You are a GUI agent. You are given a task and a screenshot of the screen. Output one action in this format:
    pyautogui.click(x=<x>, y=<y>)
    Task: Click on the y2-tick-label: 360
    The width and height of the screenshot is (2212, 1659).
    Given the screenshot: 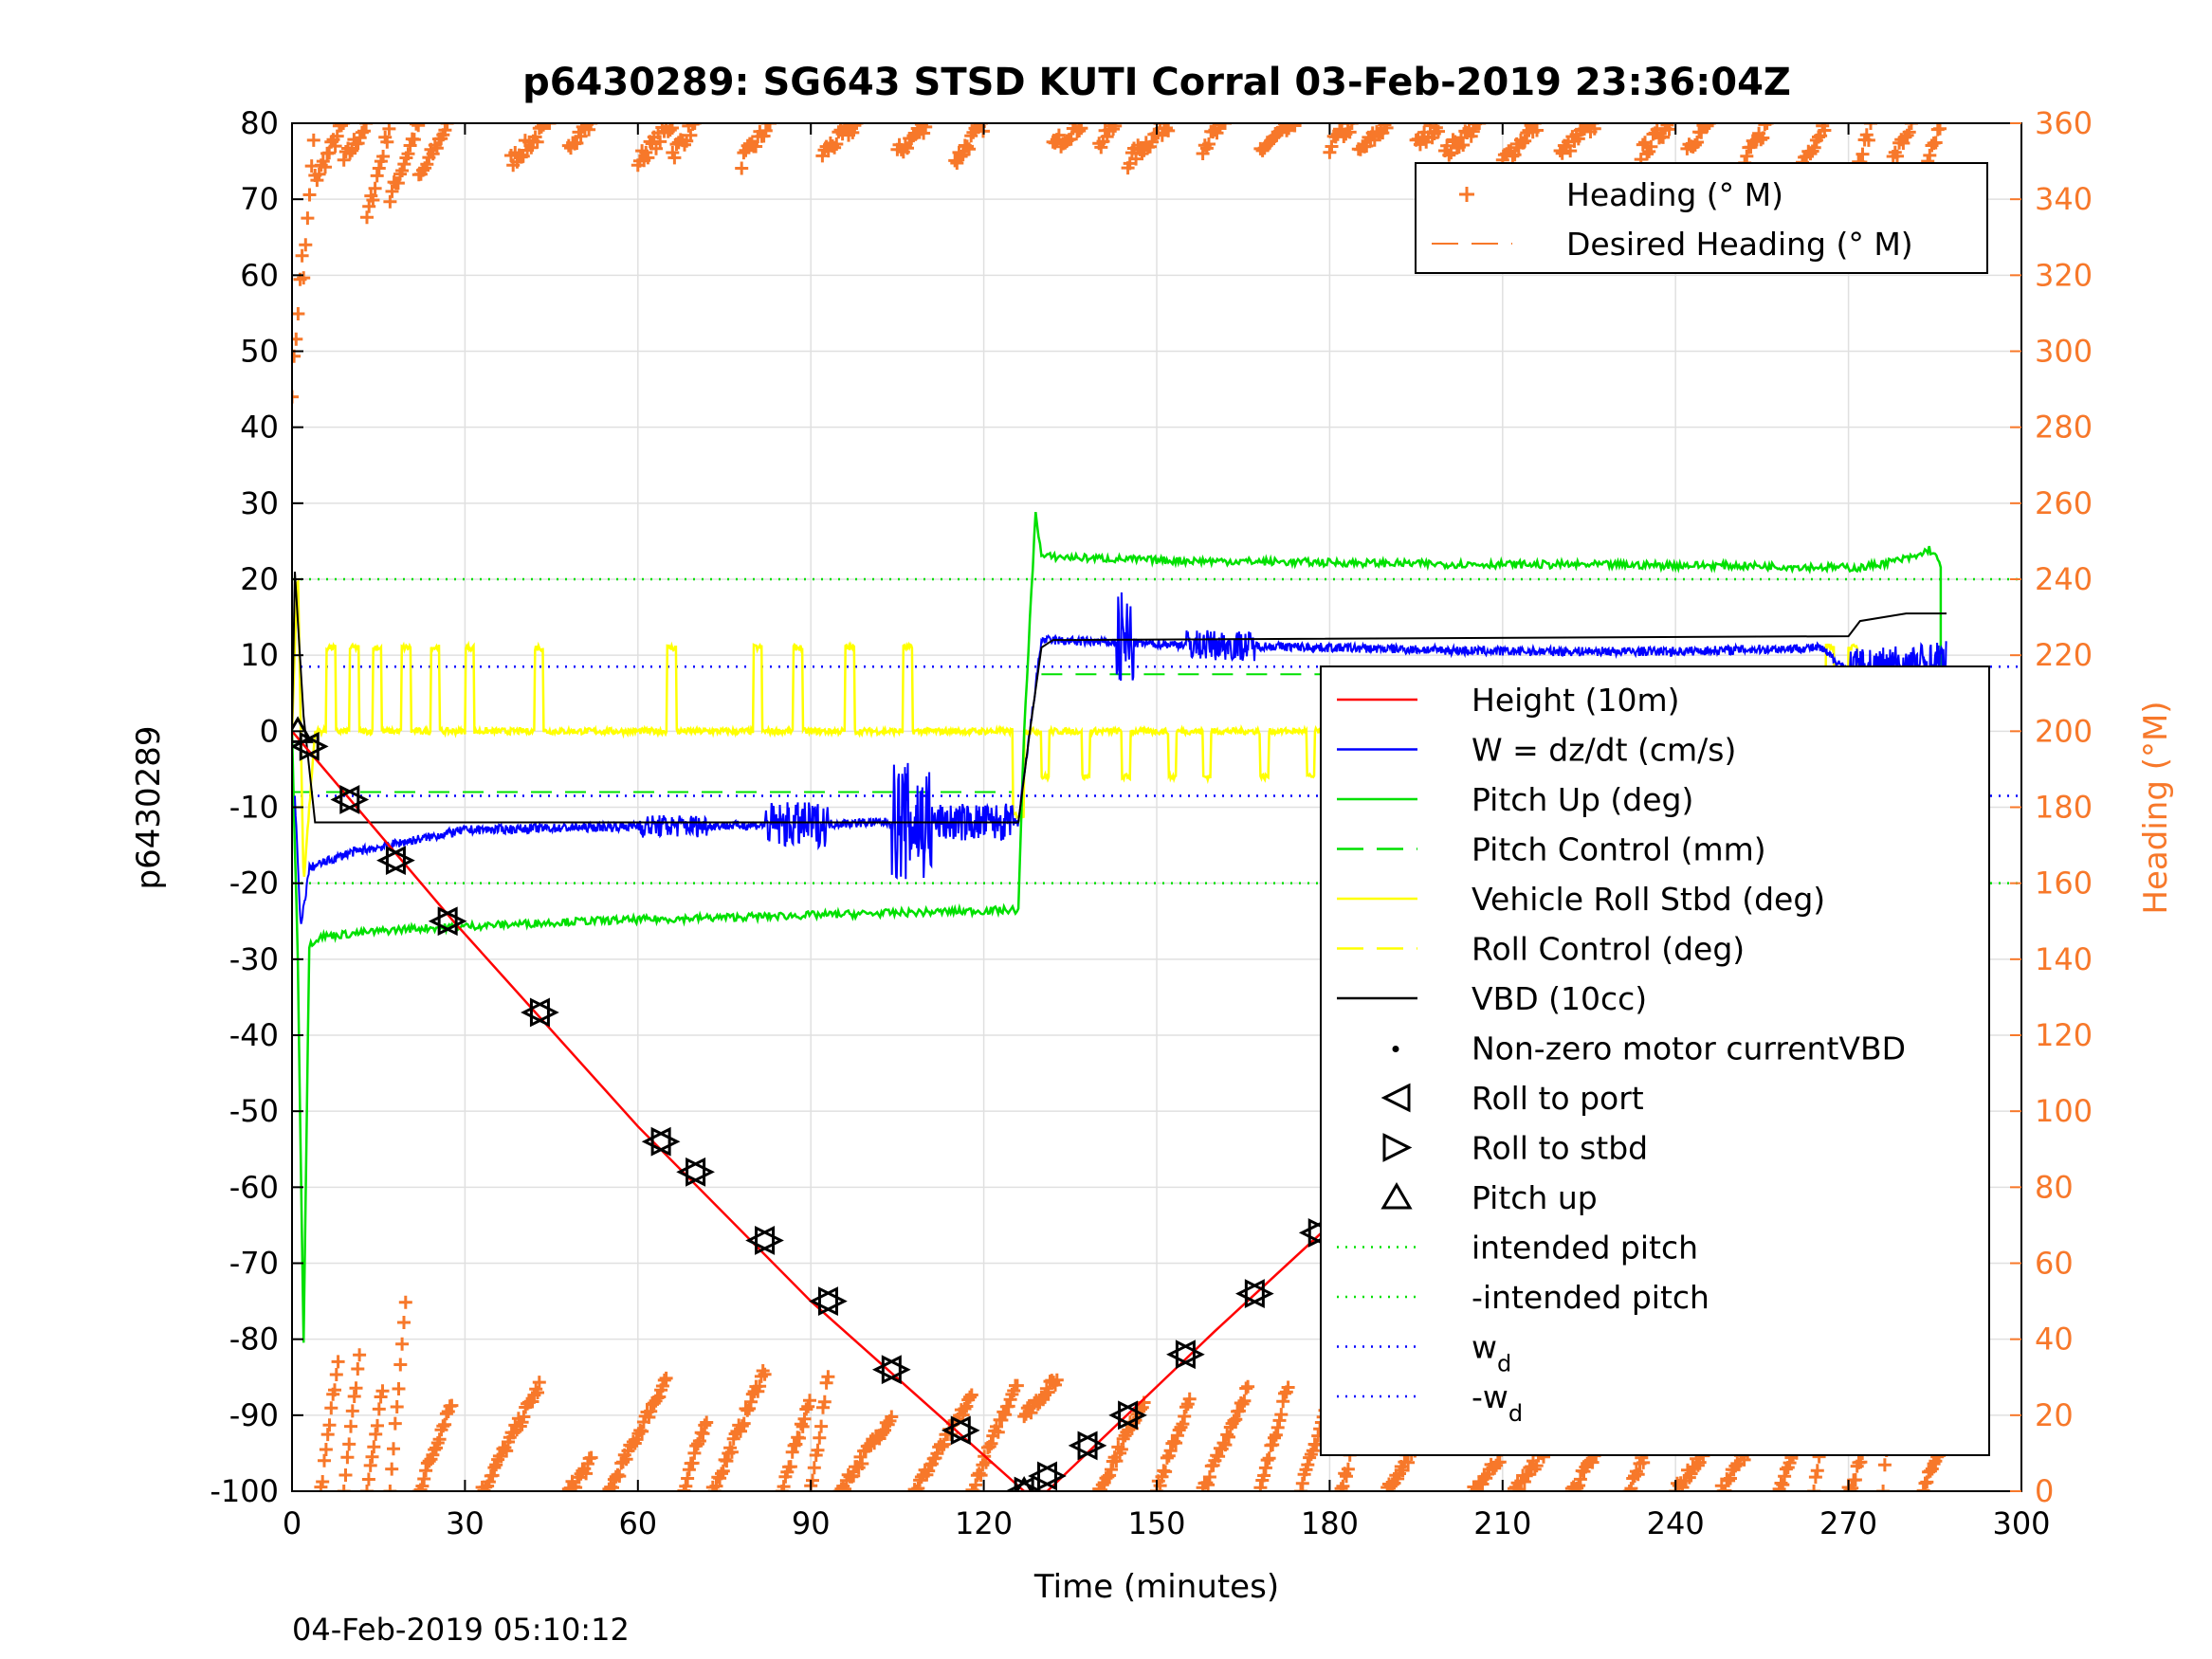 What is the action you would take?
    pyautogui.click(x=2064, y=123)
    